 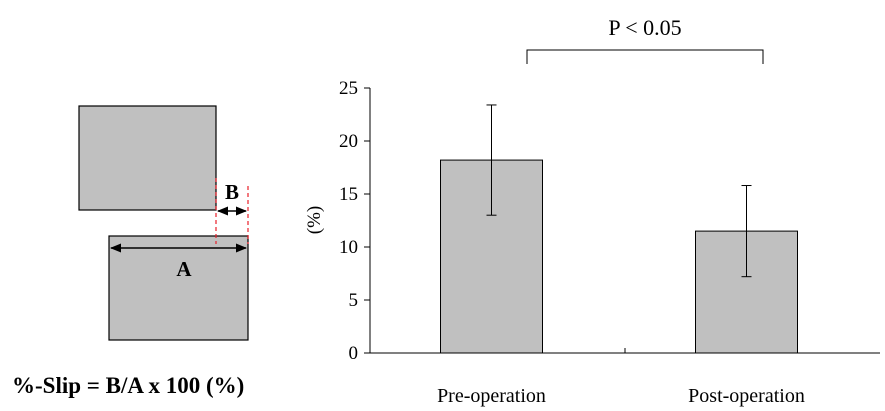 What do you see at coordinates (746, 396) in the screenshot?
I see `x-tick-label: Post-operation` at bounding box center [746, 396].